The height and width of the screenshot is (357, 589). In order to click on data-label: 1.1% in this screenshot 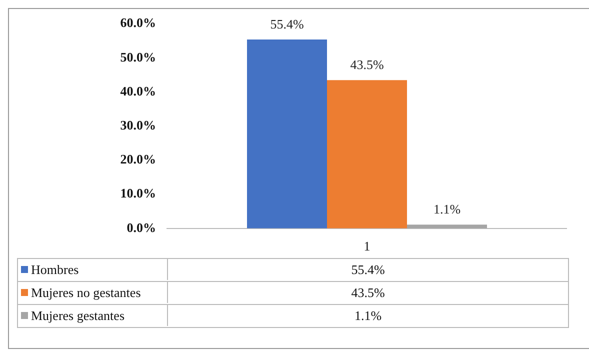, I will do `click(447, 209)`.